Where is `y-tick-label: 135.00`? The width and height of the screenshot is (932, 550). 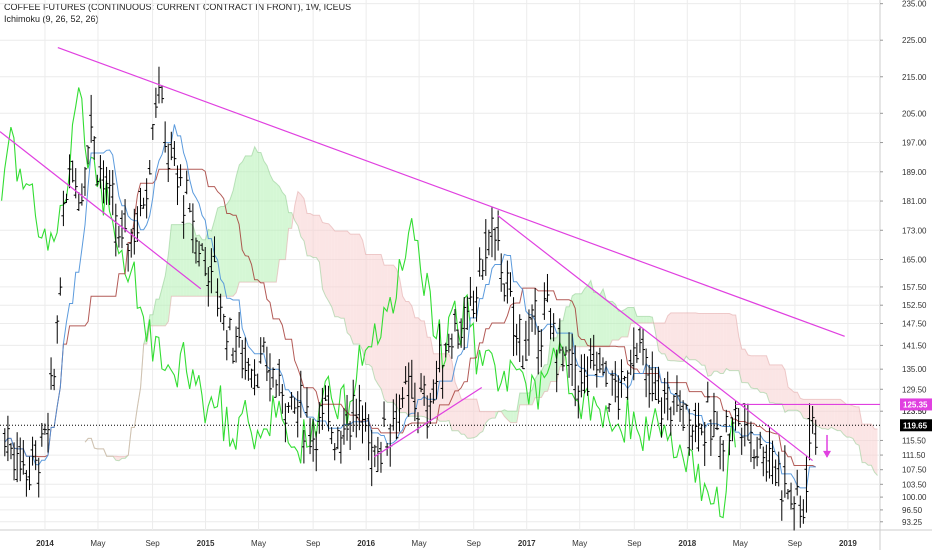
y-tick-label: 135.00 is located at coordinates (914, 369).